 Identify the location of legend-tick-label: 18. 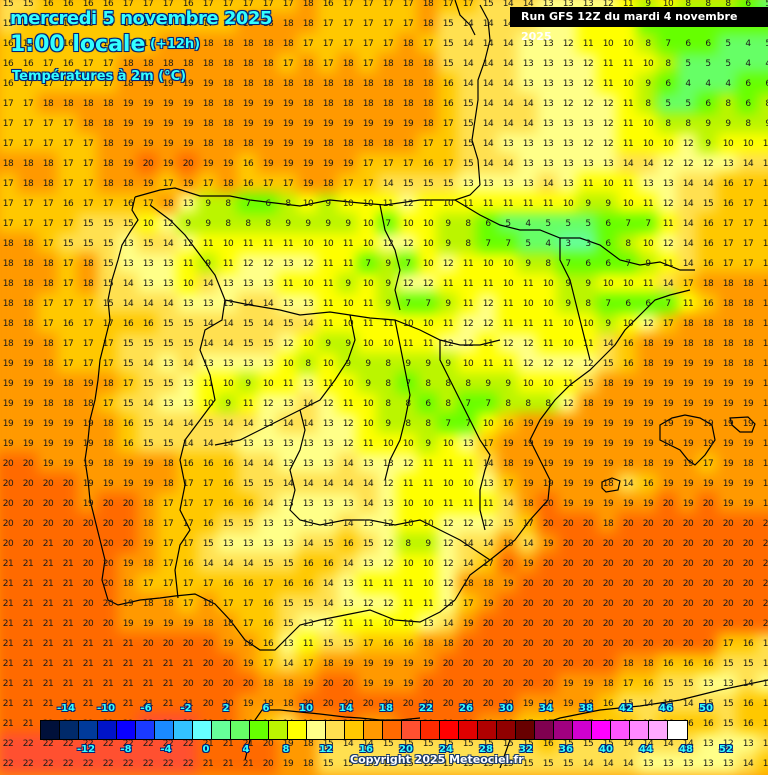
(386, 708).